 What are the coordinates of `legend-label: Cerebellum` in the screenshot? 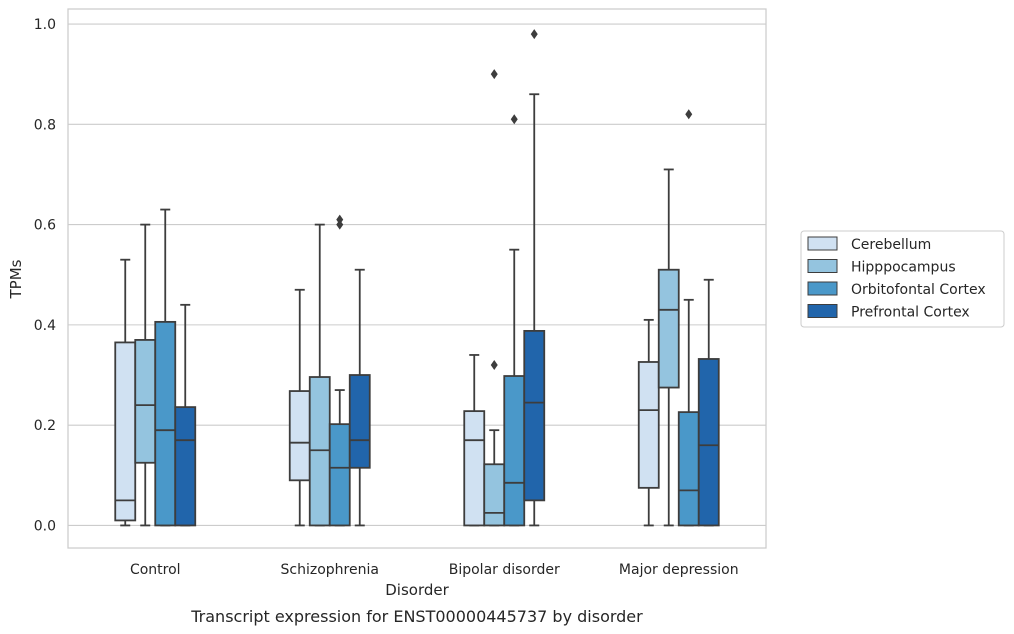 It's located at (891, 245).